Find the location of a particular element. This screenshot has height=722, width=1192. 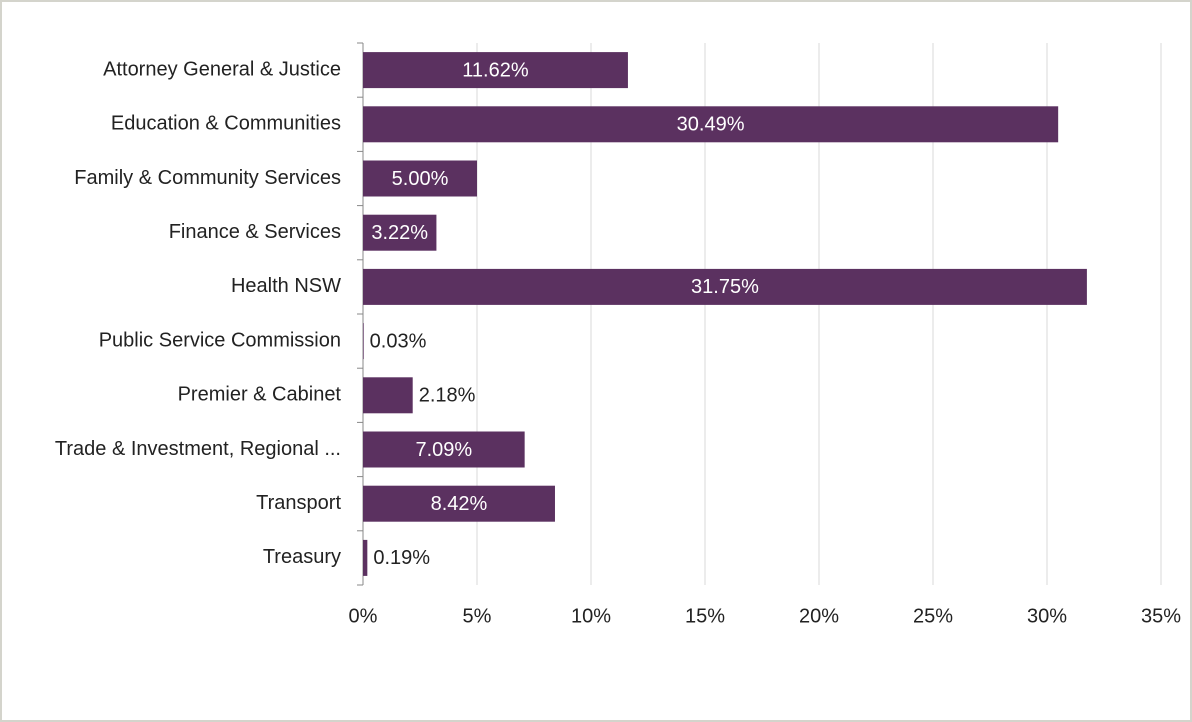

data-label: 5.00% is located at coordinates (420, 179).